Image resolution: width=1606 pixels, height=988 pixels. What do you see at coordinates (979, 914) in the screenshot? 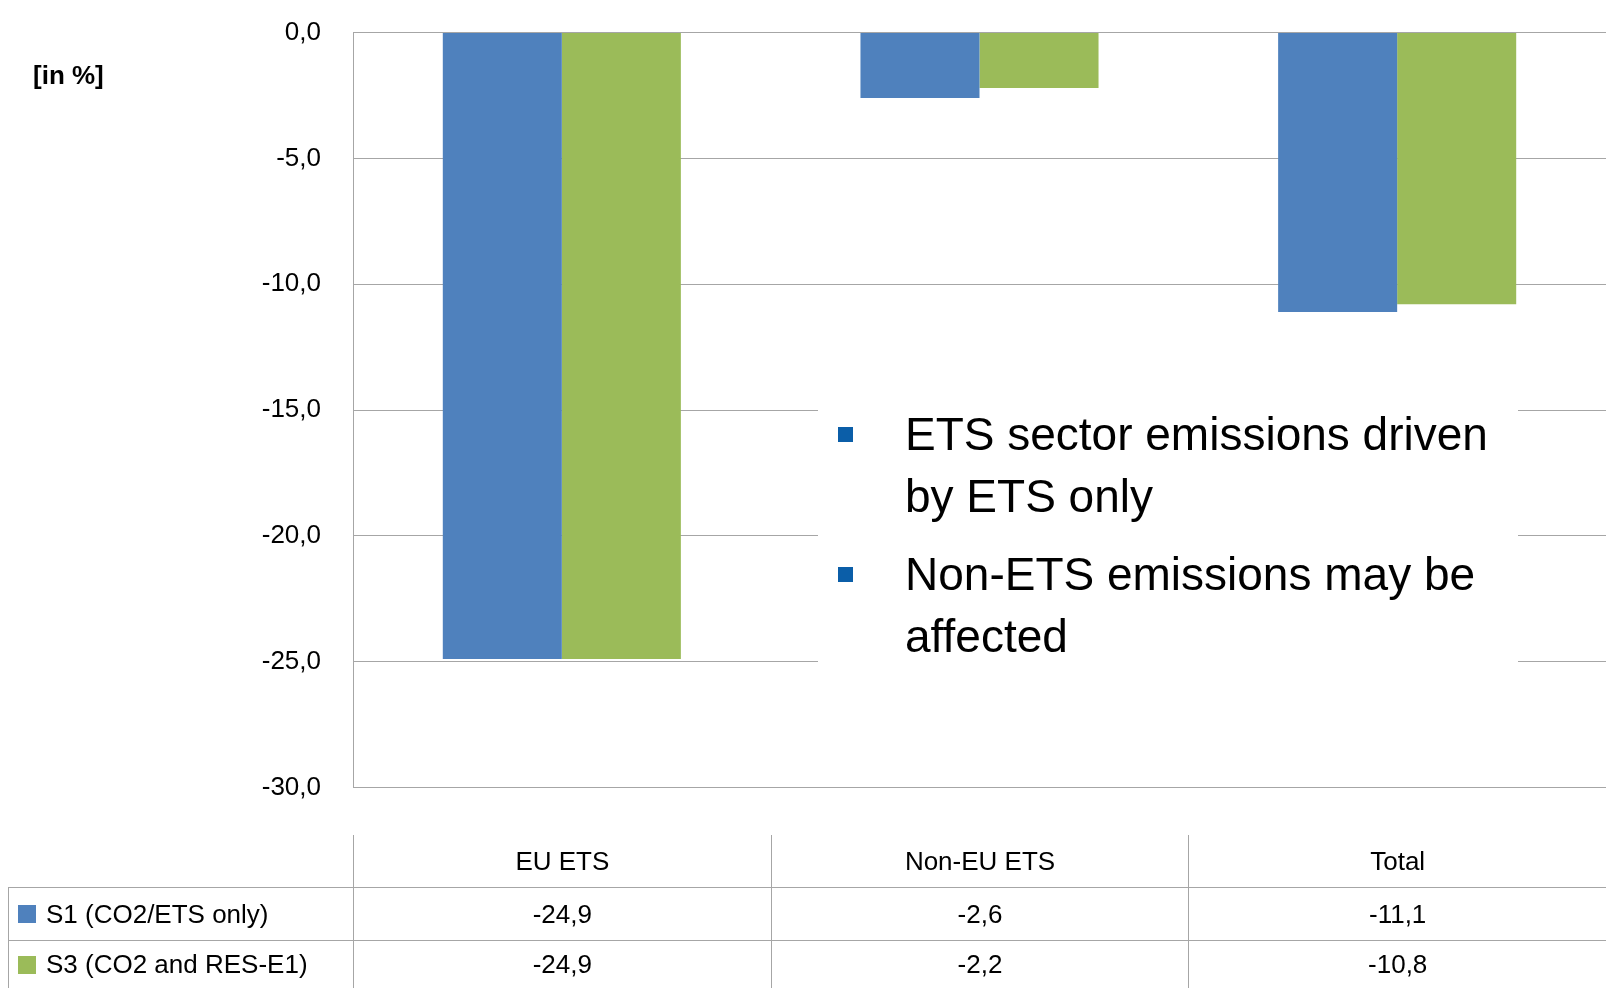
I see `data-label: -2,6` at bounding box center [979, 914].